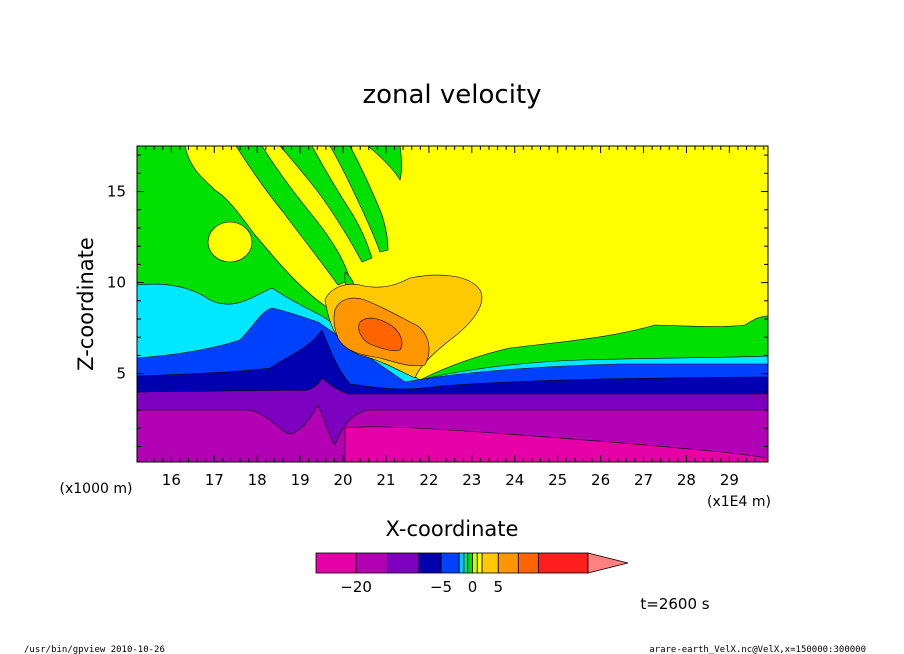 The height and width of the screenshot is (654, 904). What do you see at coordinates (757, 649) in the screenshot?
I see `footer-right: arare-earth_VelX.nc@VelX,x=150000:300000` at bounding box center [757, 649].